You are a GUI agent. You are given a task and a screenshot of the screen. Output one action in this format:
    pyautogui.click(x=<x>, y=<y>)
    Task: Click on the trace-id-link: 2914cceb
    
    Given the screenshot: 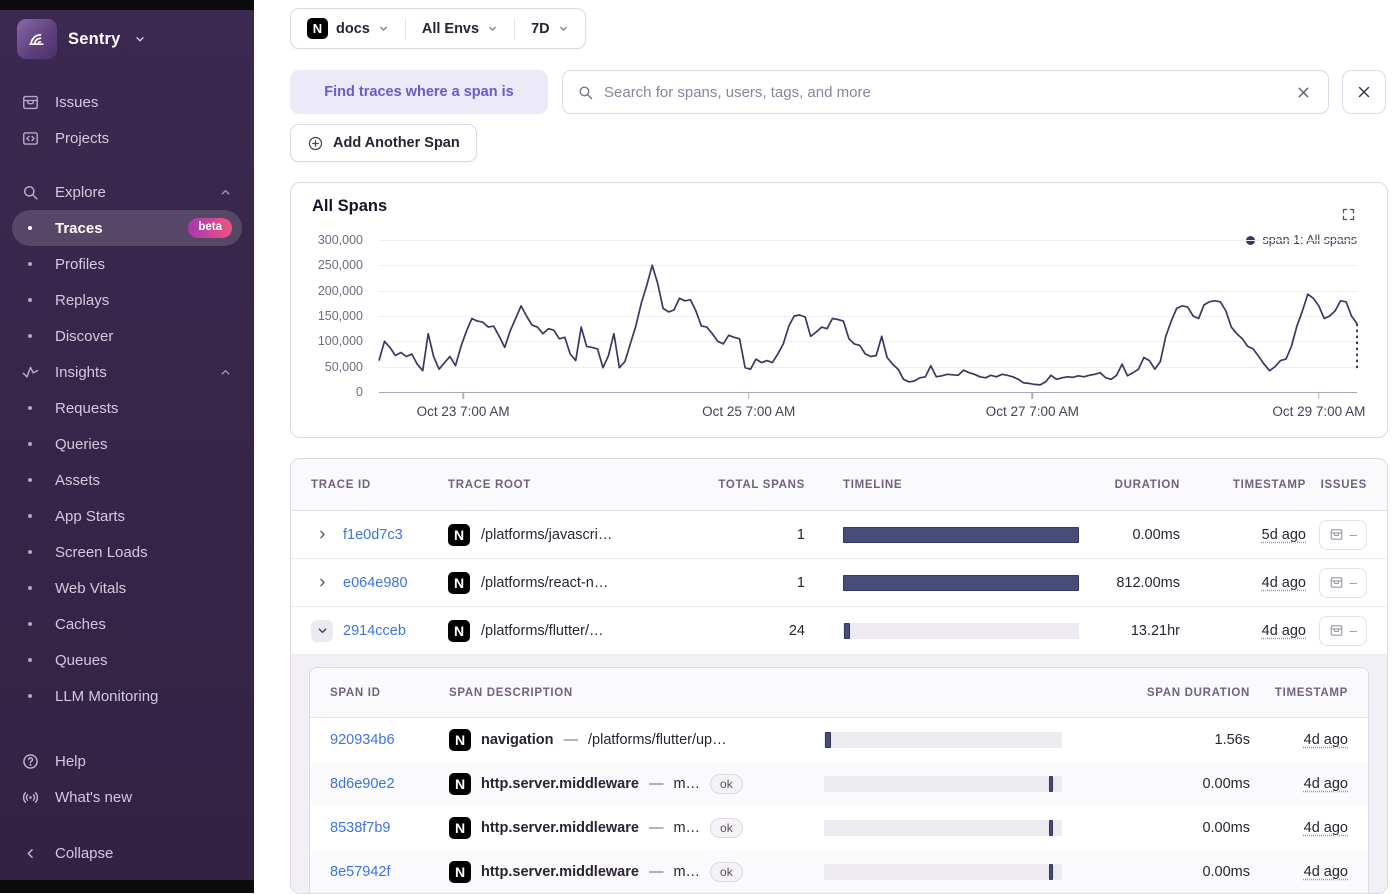 What is the action you would take?
    pyautogui.click(x=374, y=630)
    